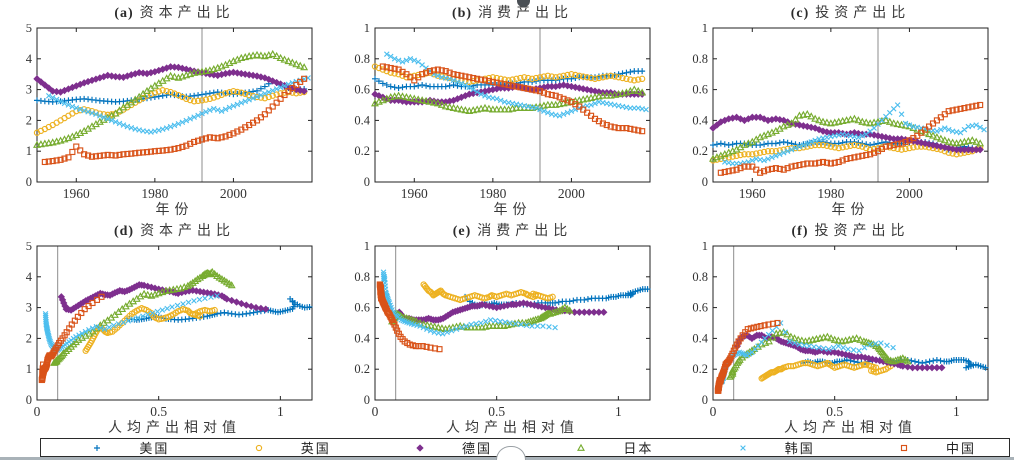  What do you see at coordinates (850, 210) in the screenshot?
I see `panel-c-xlabel: 年份` at bounding box center [850, 210].